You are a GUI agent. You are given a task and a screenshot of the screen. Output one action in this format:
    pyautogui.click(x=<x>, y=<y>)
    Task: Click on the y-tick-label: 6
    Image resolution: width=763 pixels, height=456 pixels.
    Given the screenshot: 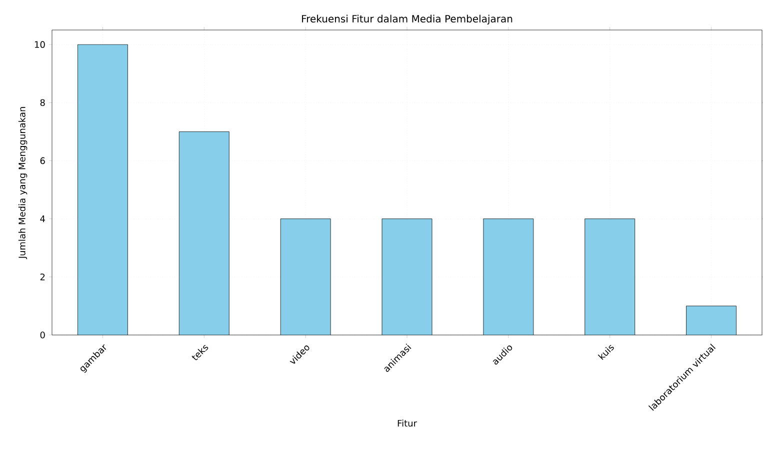 What is the action you would take?
    pyautogui.click(x=42, y=160)
    